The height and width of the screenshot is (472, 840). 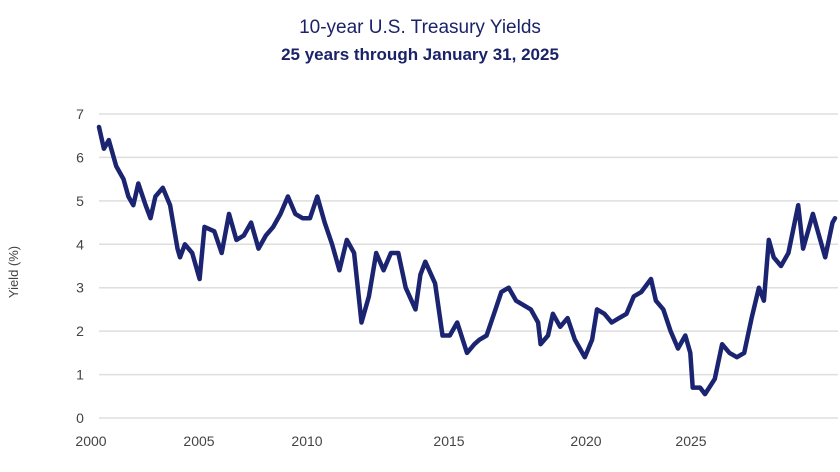 I want to click on x-tick-label: 2025, so click(x=690, y=441).